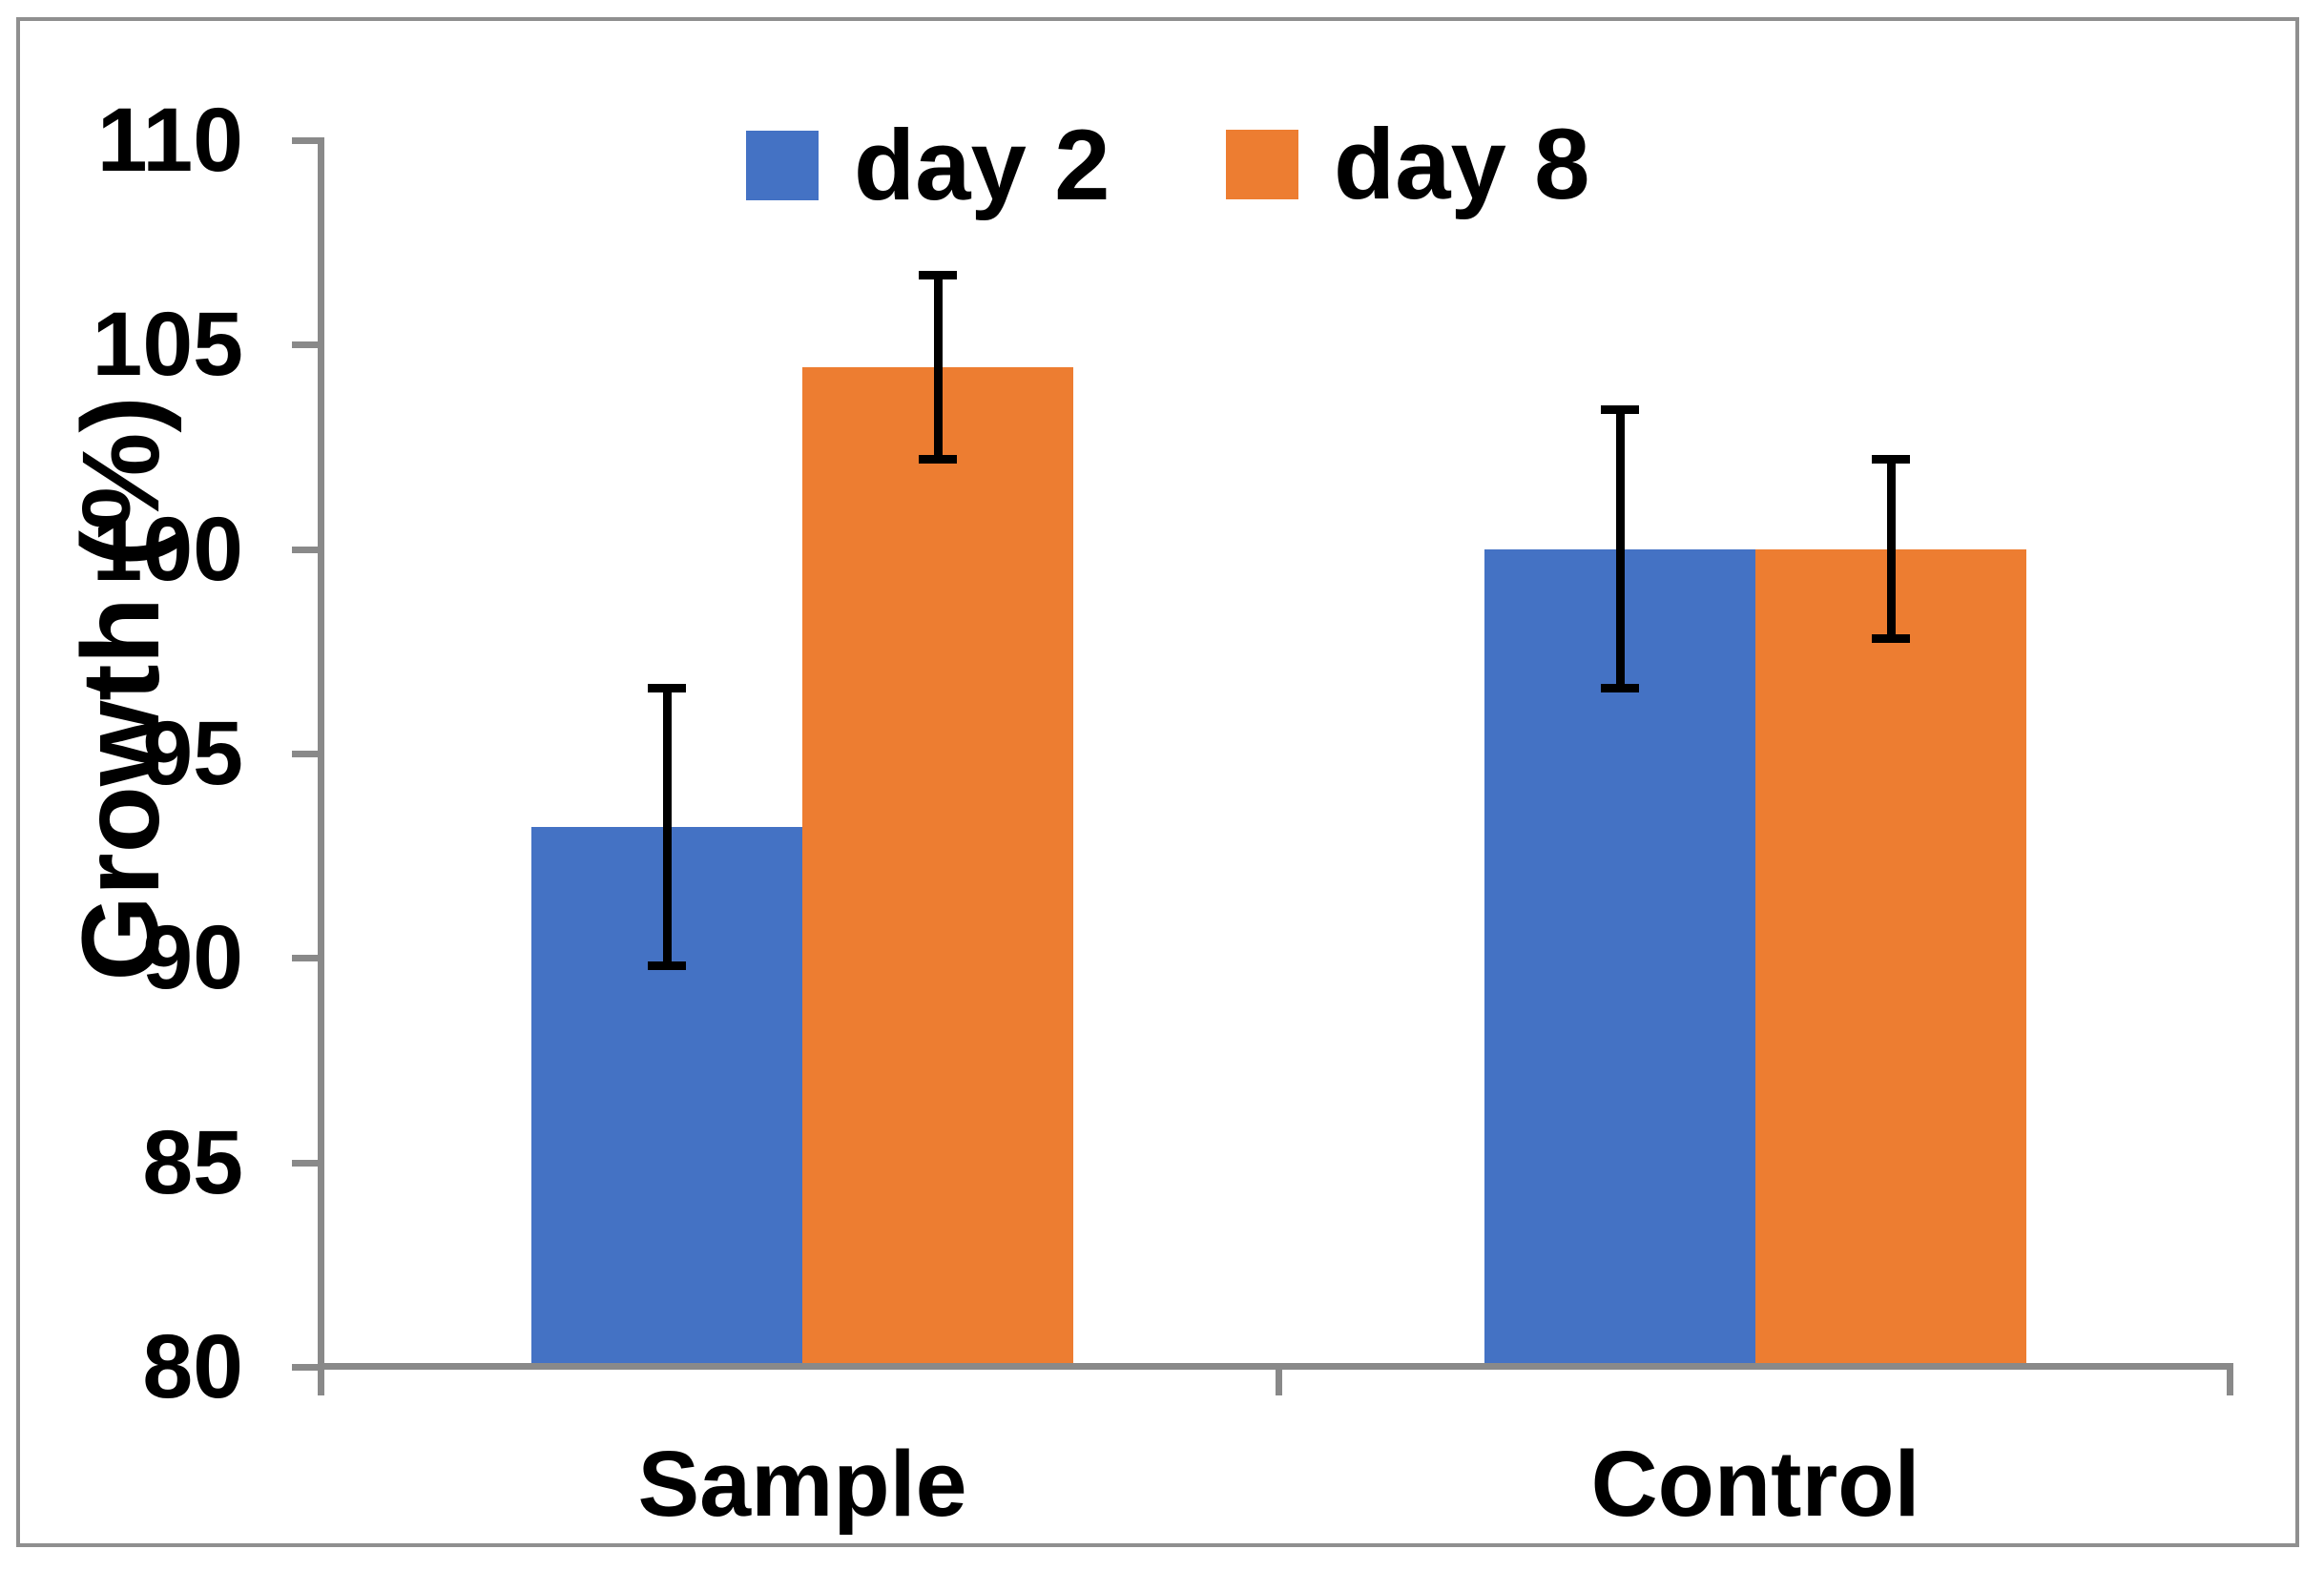 The height and width of the screenshot is (1570, 2324). What do you see at coordinates (1891, 459) in the screenshot?
I see `error-bar-cap-top-control-day8` at bounding box center [1891, 459].